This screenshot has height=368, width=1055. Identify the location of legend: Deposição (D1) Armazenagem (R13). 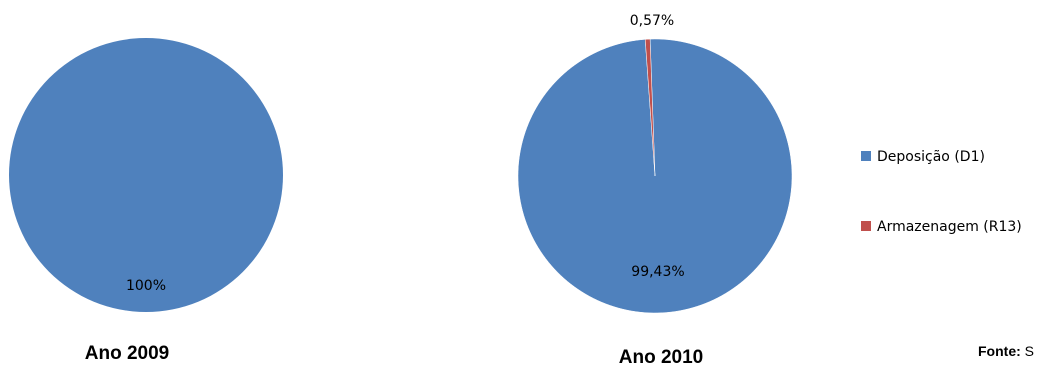
(941, 192).